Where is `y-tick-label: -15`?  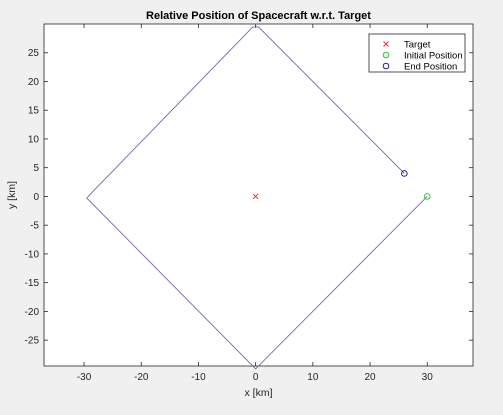
y-tick-label: -15 is located at coordinates (32, 283).